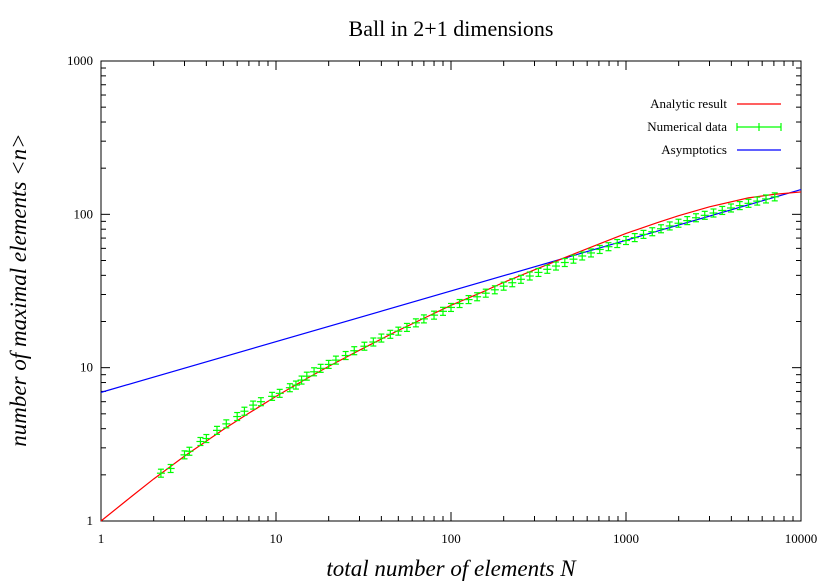  Describe the element at coordinates (86, 367) in the screenshot. I see `y-tick-label: 10` at that location.